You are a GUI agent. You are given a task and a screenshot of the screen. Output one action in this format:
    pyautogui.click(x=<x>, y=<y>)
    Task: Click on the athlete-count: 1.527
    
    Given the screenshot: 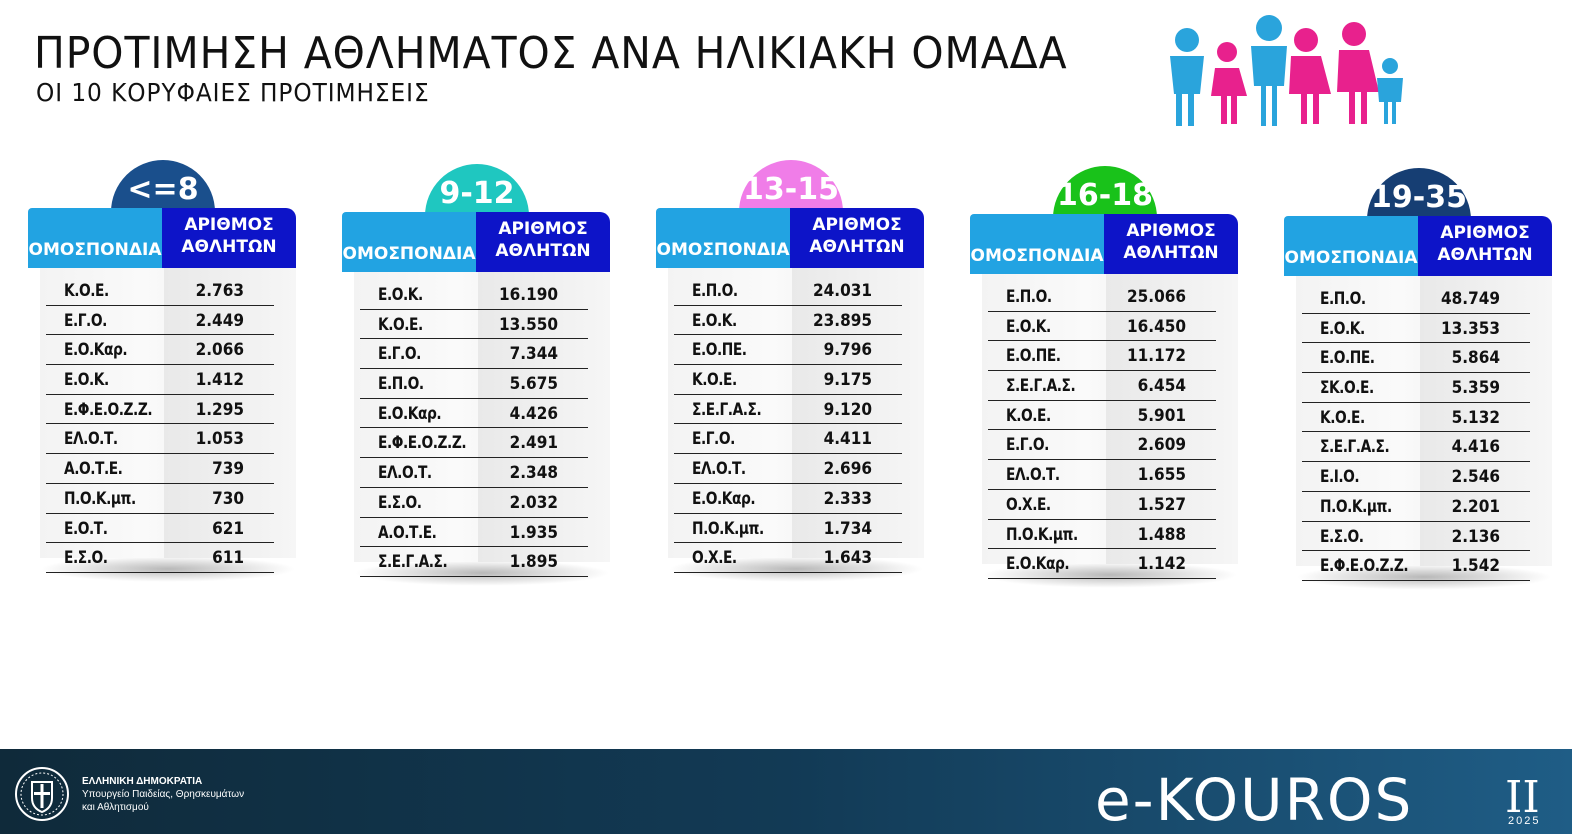 What is the action you would take?
    pyautogui.click(x=1161, y=504)
    